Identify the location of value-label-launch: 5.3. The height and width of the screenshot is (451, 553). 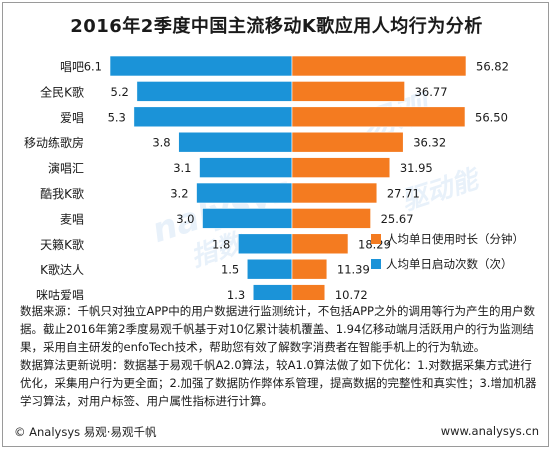
(117, 117).